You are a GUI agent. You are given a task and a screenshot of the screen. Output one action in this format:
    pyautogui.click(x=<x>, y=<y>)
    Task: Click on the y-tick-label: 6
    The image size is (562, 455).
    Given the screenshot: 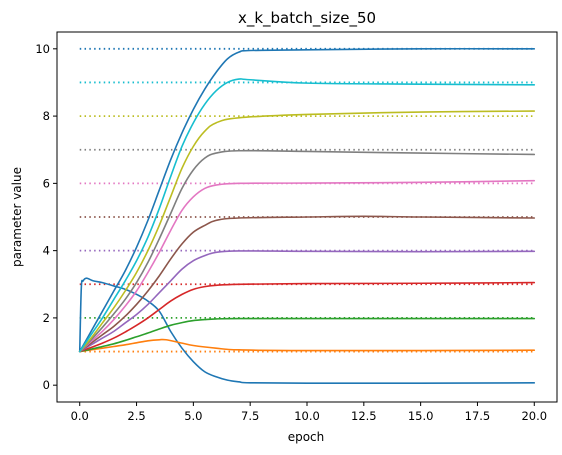 What is the action you would take?
    pyautogui.click(x=46, y=183)
    